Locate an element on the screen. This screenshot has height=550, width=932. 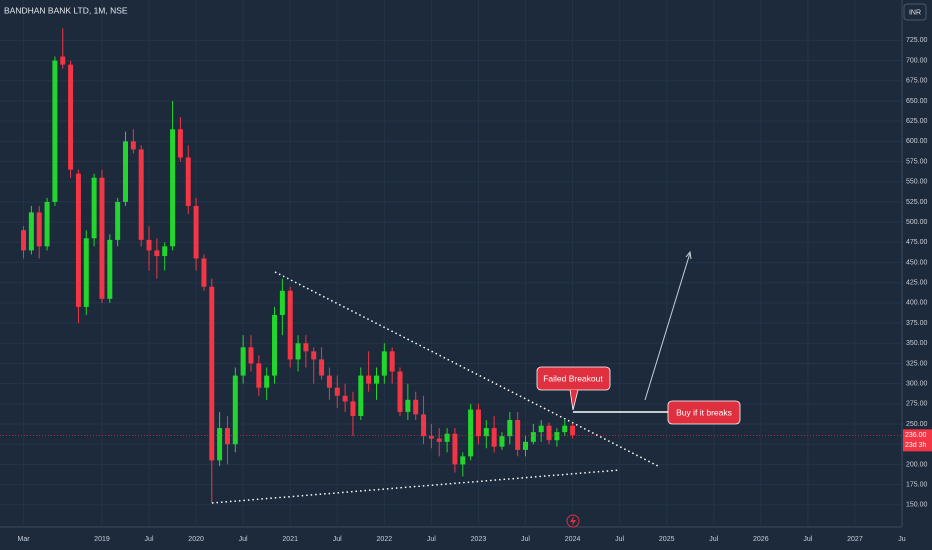
y-tick-label: 200.00 is located at coordinates (917, 464).